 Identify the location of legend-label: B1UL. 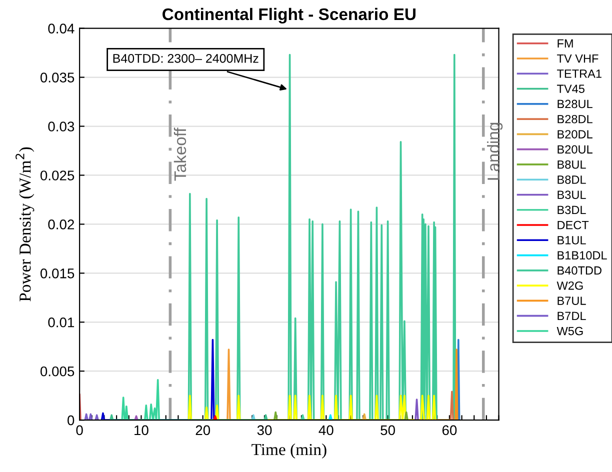
(572, 240).